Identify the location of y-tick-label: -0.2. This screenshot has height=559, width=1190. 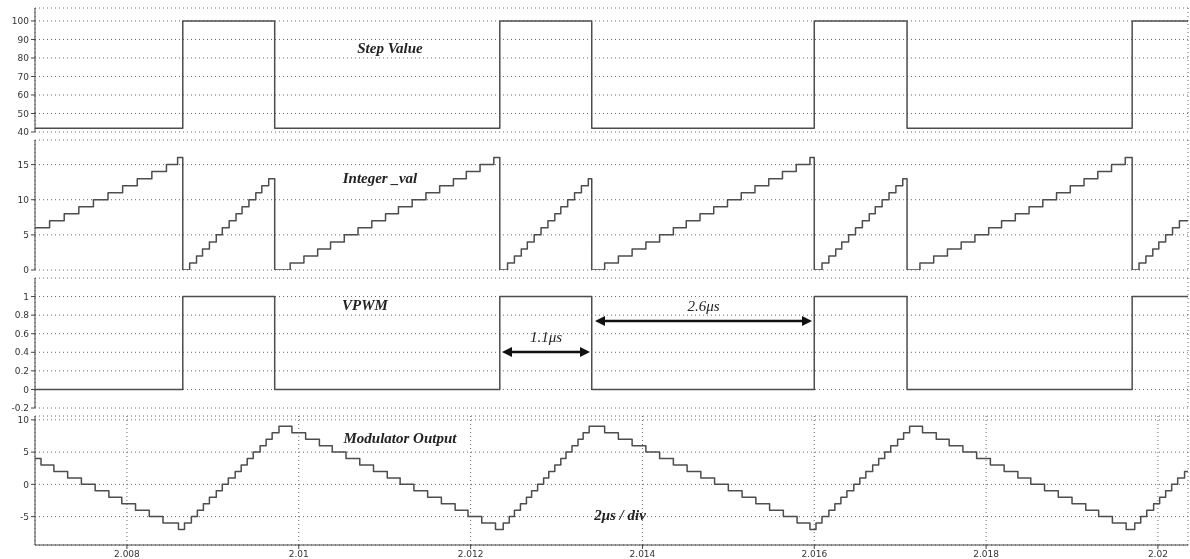
(20, 408).